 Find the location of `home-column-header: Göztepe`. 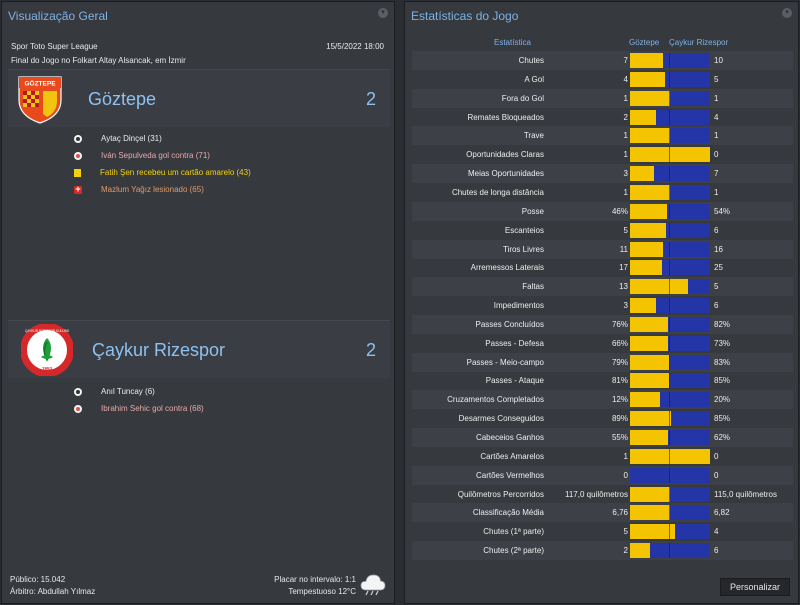

home-column-header: Göztepe is located at coordinates (644, 42).